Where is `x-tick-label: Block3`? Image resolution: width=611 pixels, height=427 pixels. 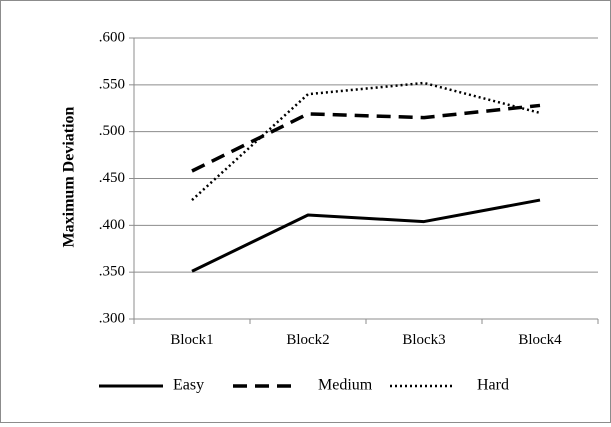
x-tick-label: Block3 is located at coordinates (423, 340).